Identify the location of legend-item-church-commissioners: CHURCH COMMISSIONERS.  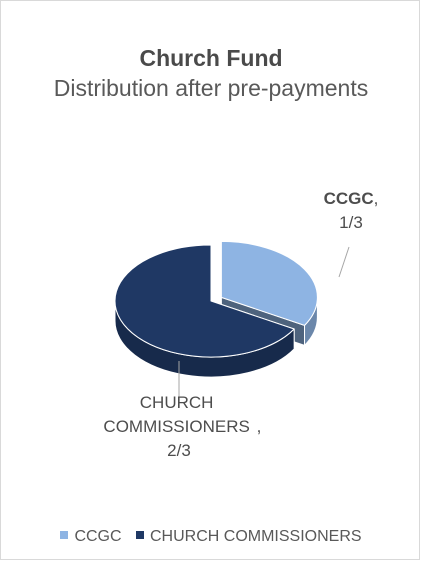
(249, 537).